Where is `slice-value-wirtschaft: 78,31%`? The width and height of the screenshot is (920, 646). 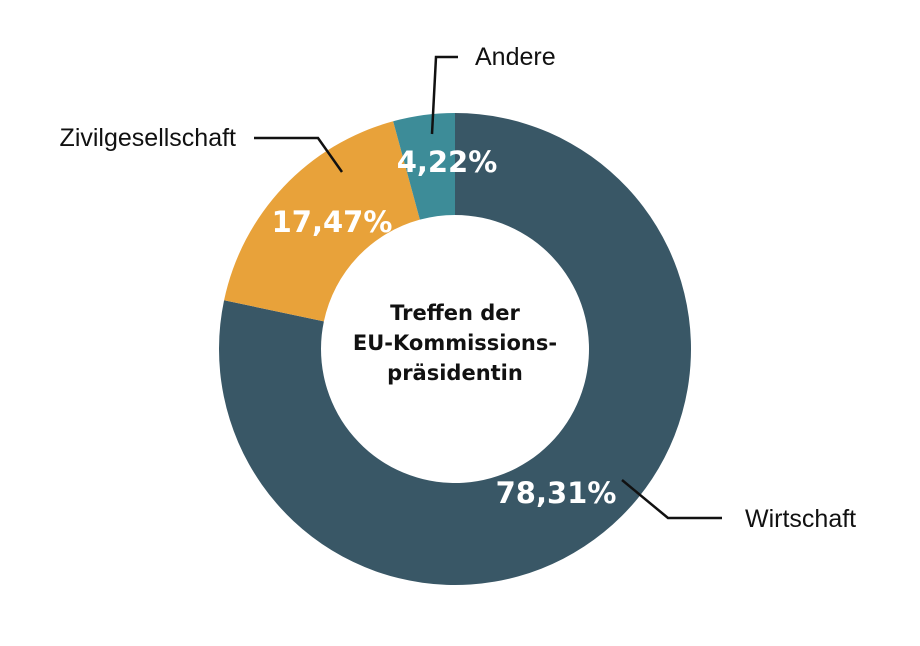
slice-value-wirtschaft: 78,31% is located at coordinates (556, 493).